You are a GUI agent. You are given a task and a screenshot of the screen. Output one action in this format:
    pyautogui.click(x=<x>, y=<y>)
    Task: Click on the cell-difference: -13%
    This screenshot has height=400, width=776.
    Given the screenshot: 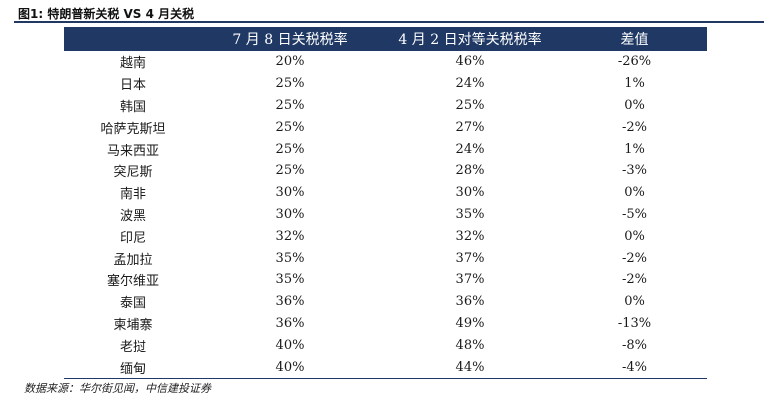 What is the action you would take?
    pyautogui.click(x=634, y=323)
    